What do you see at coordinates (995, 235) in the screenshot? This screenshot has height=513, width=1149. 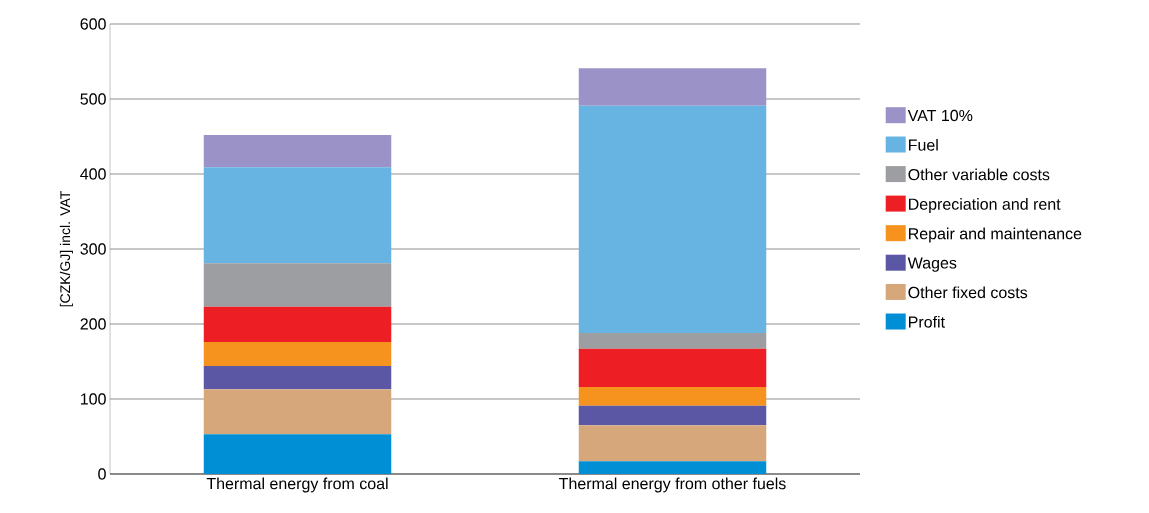 I see `legend-label: Repair and maintenance` at bounding box center [995, 235].